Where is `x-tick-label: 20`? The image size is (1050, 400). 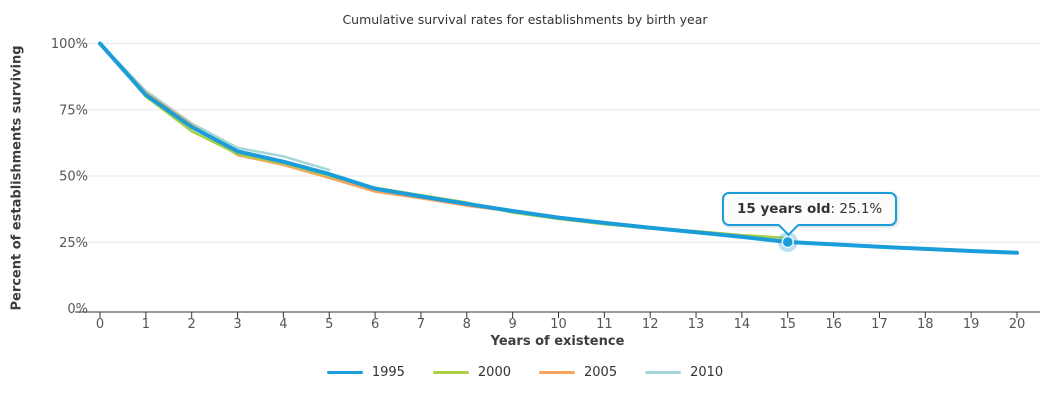
x-tick-label: 20 is located at coordinates (1017, 324).